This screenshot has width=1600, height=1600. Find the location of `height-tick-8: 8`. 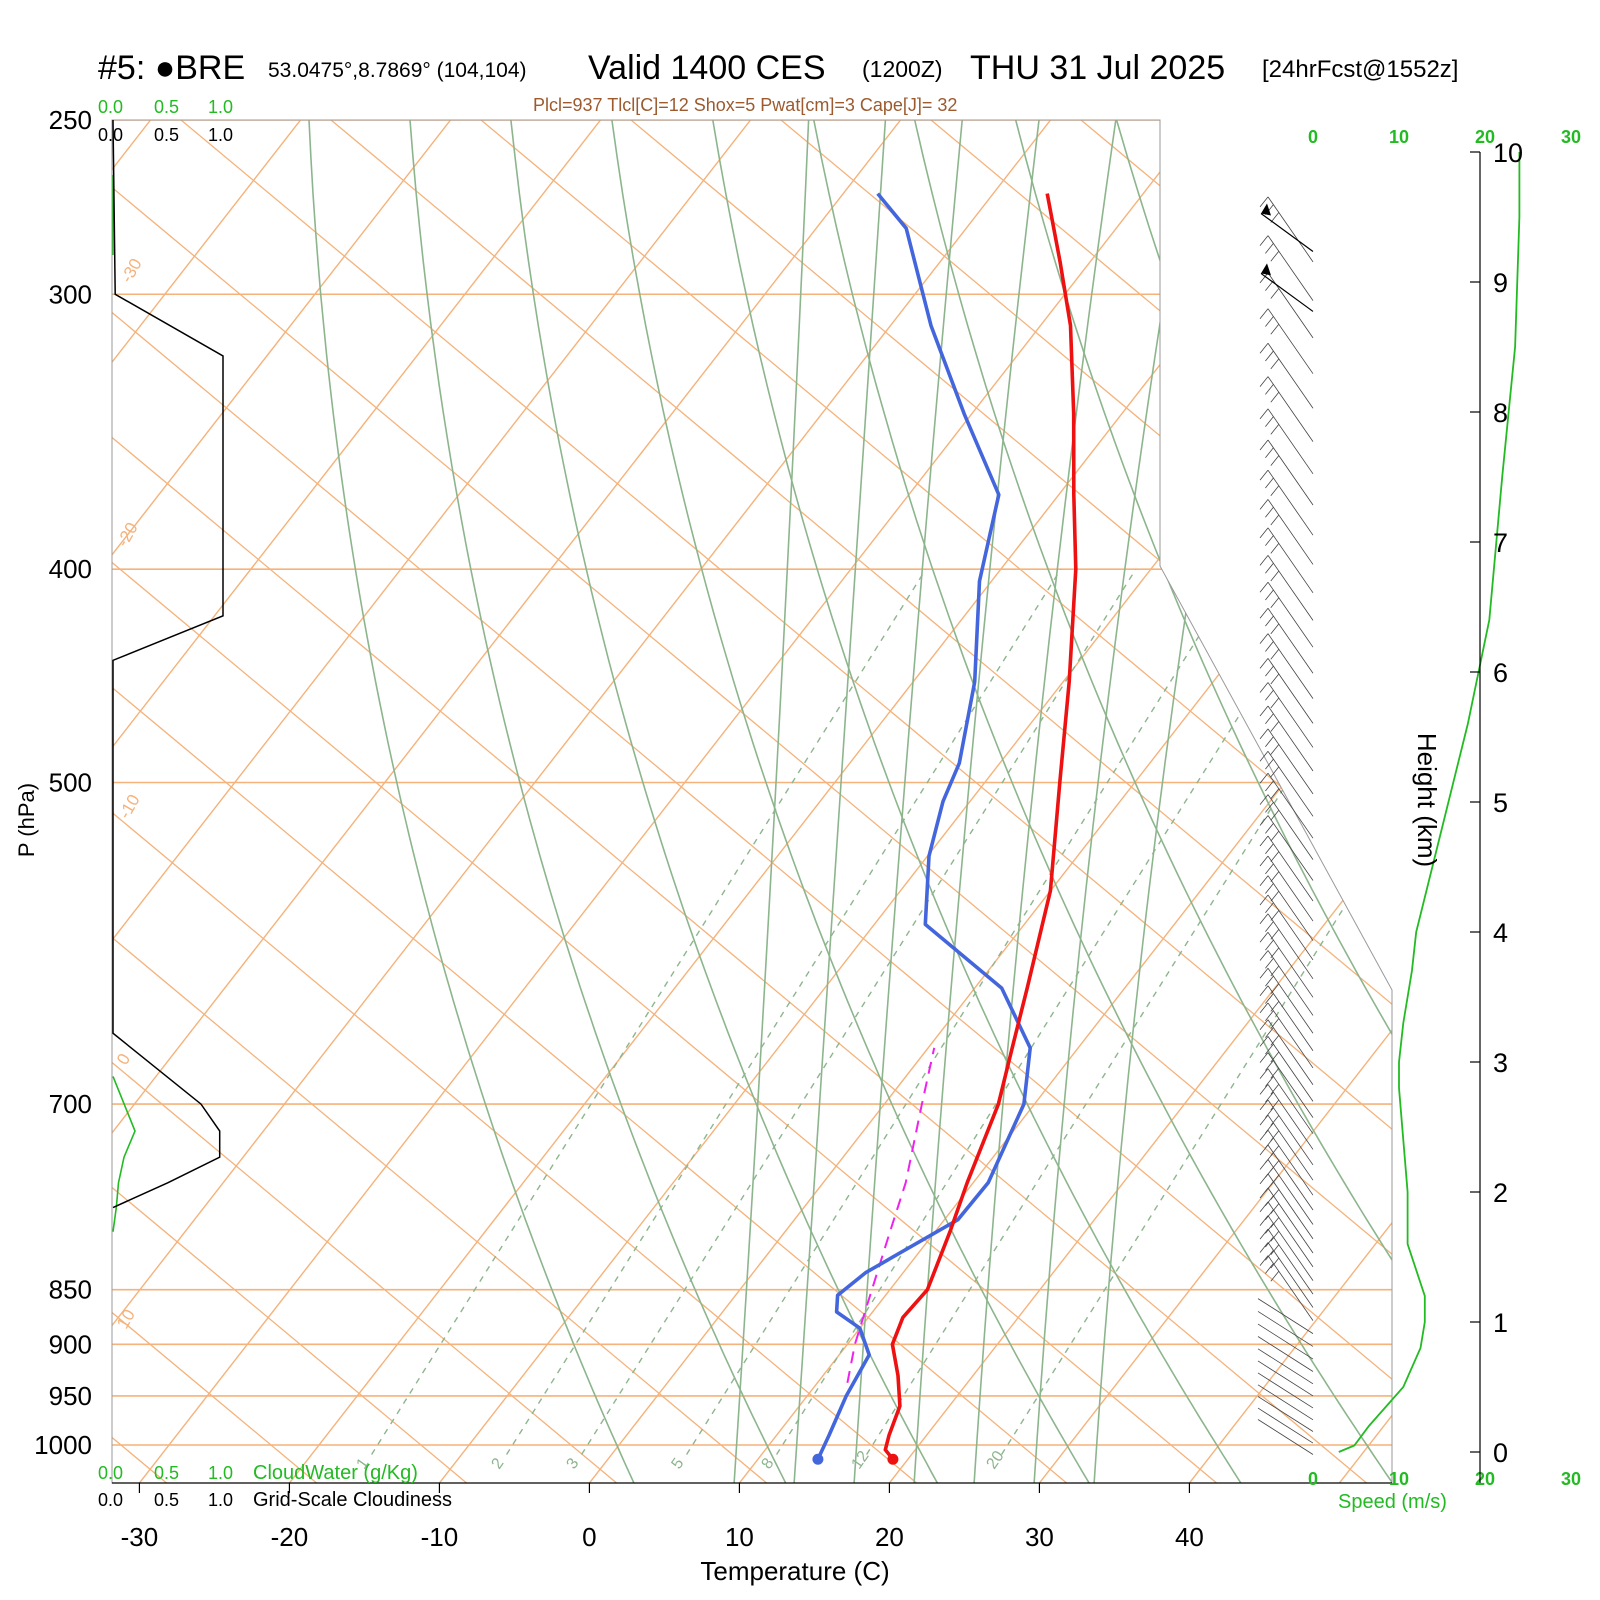

height-tick-8: 8 is located at coordinates (1500, 413).